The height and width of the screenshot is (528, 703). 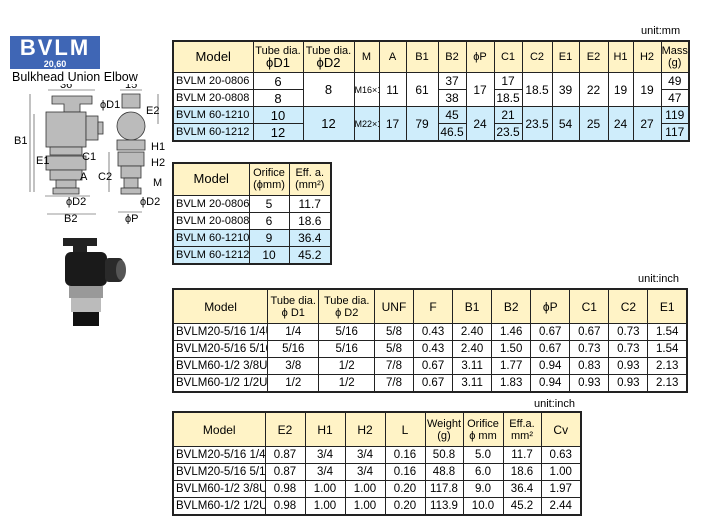 I want to click on cell: BVLM 60-1212, so click(x=213, y=132).